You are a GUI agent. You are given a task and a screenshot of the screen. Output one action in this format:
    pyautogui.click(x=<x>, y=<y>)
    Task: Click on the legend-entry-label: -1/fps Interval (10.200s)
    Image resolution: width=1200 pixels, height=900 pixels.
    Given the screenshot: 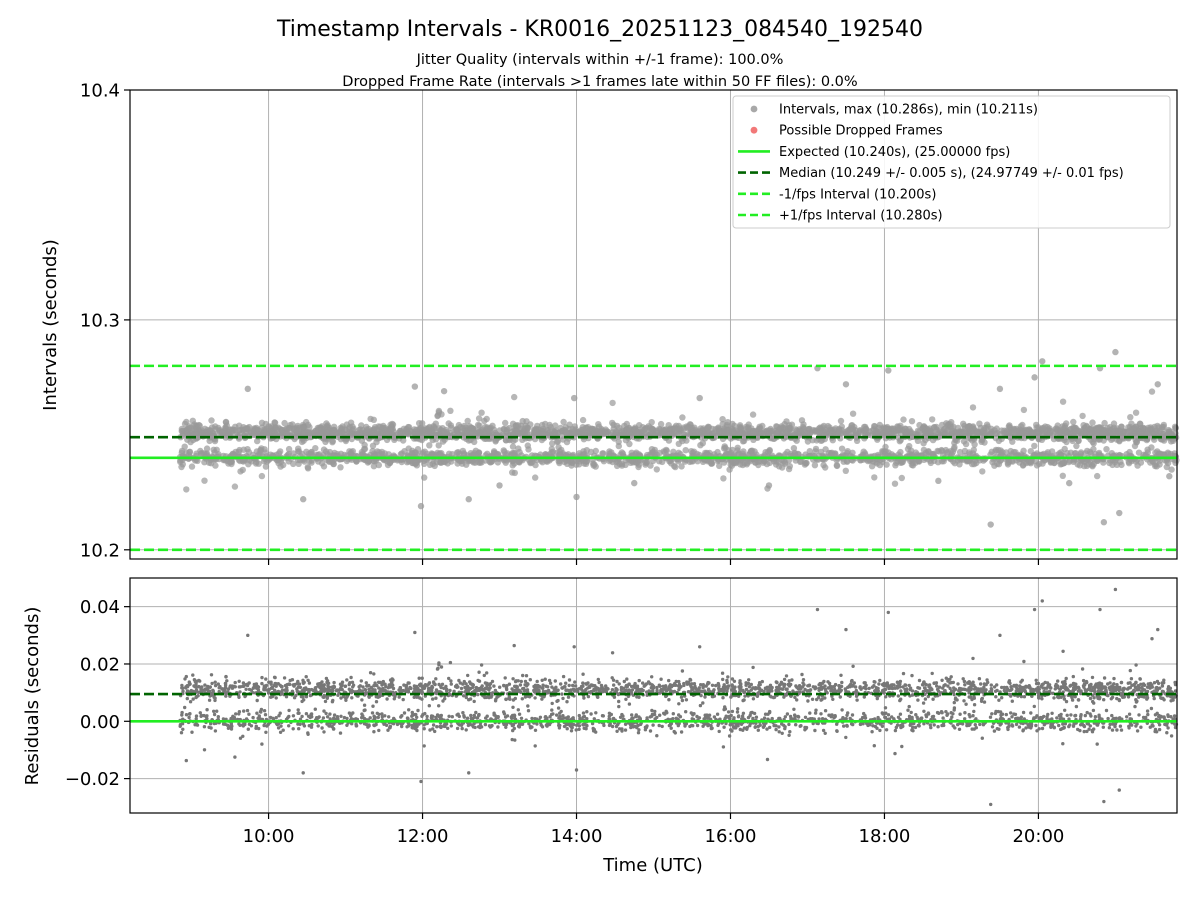 What is the action you would take?
    pyautogui.click(x=857, y=194)
    